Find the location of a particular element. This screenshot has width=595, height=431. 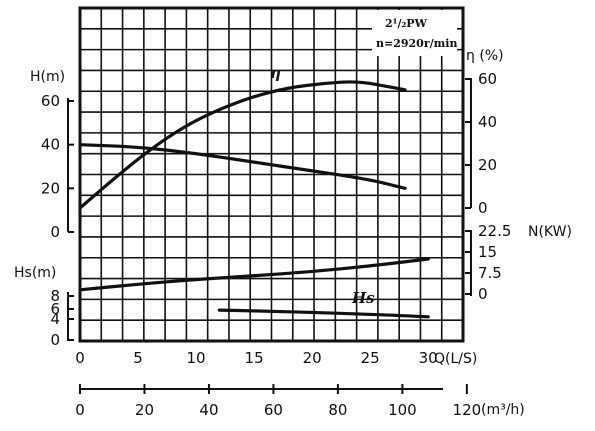

eta-axis-label: η (%) is located at coordinates (485, 56).